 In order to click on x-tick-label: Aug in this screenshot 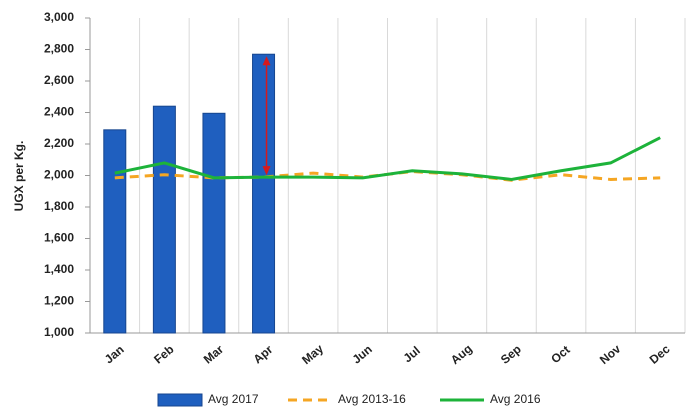, I will do `click(461, 355)`.